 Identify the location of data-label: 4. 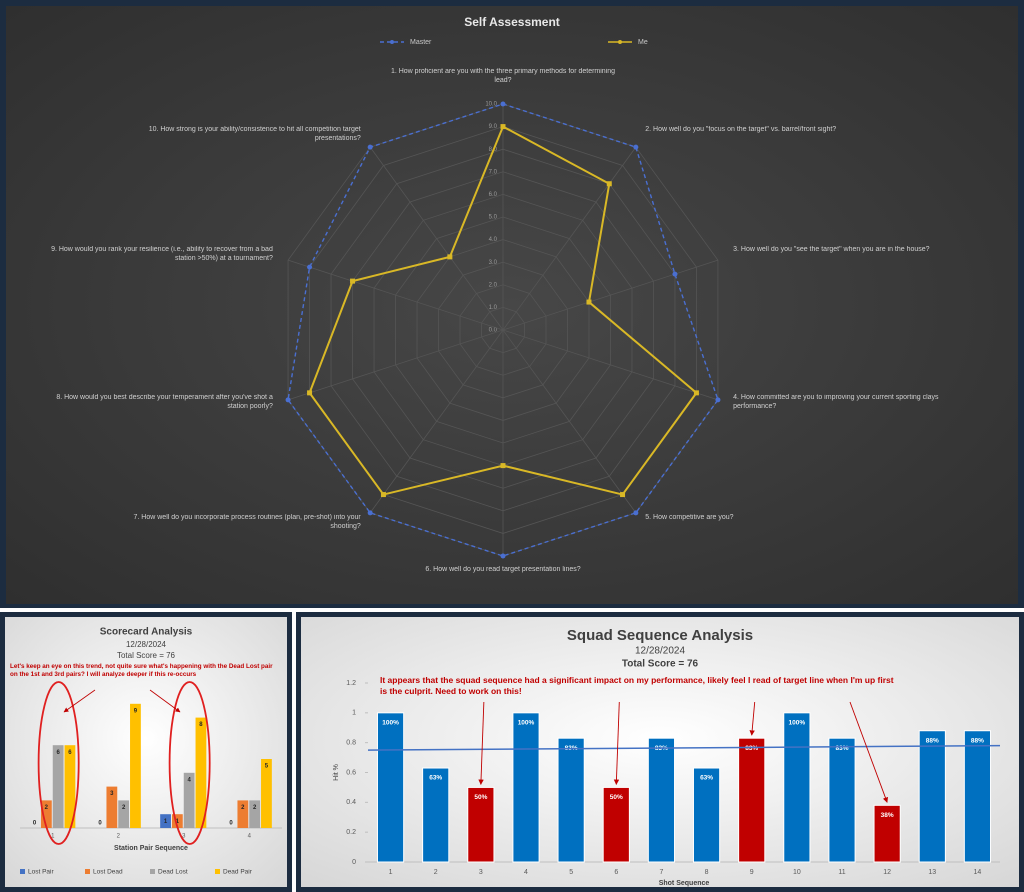
(189, 780).